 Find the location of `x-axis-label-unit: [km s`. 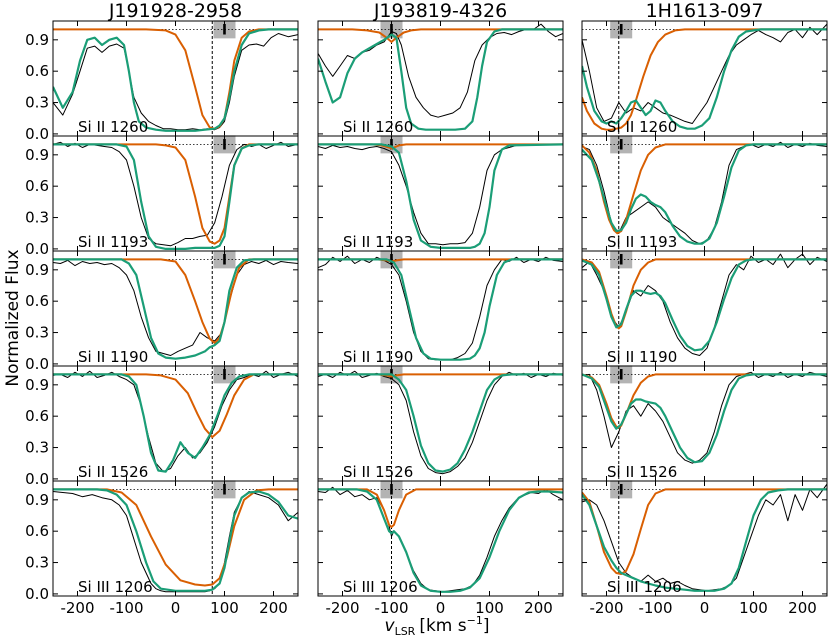

x-axis-label-unit: [km s is located at coordinates (442, 626).